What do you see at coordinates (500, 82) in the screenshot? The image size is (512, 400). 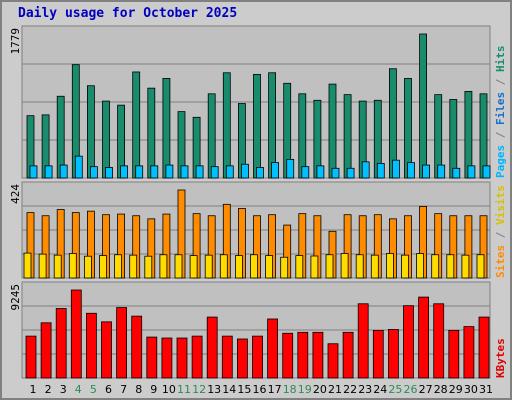 I see `legend-label: /` at bounding box center [500, 82].